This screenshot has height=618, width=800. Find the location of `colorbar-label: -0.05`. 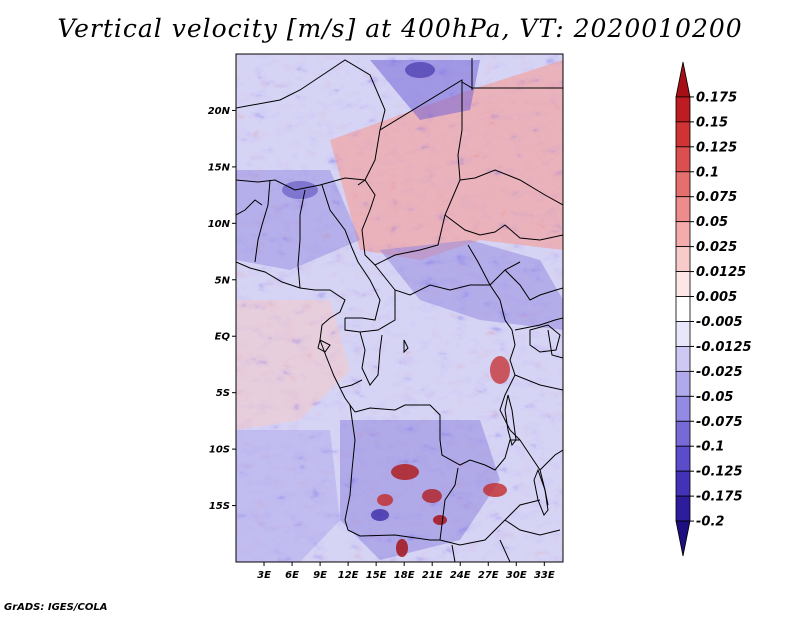

colorbar-label: -0.05 is located at coordinates (714, 397).